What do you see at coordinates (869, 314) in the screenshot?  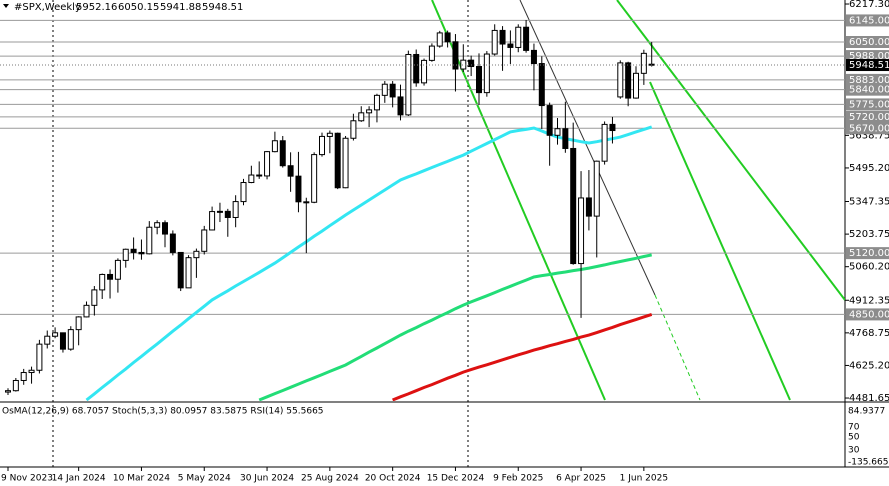 I see `level-label: 4850.00` at bounding box center [869, 314].